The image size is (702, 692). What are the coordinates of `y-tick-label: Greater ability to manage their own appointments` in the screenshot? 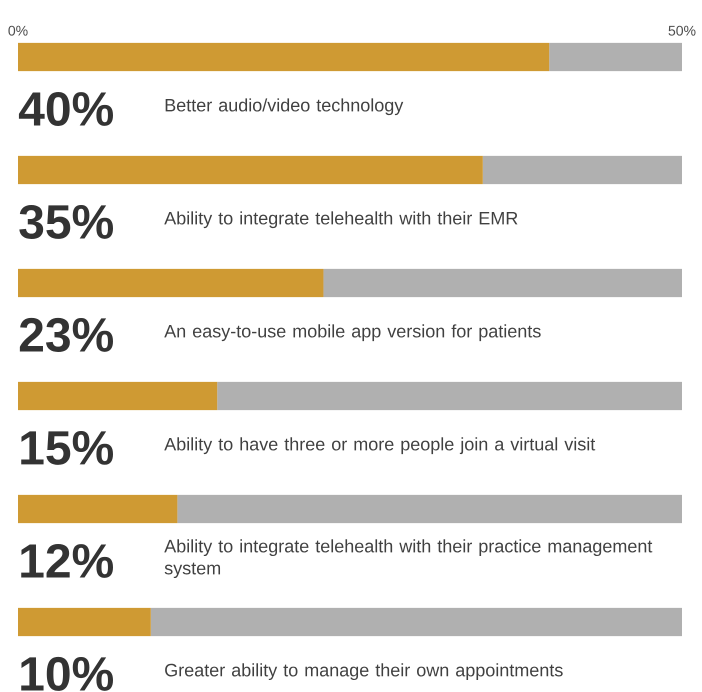 It's located at (364, 671).